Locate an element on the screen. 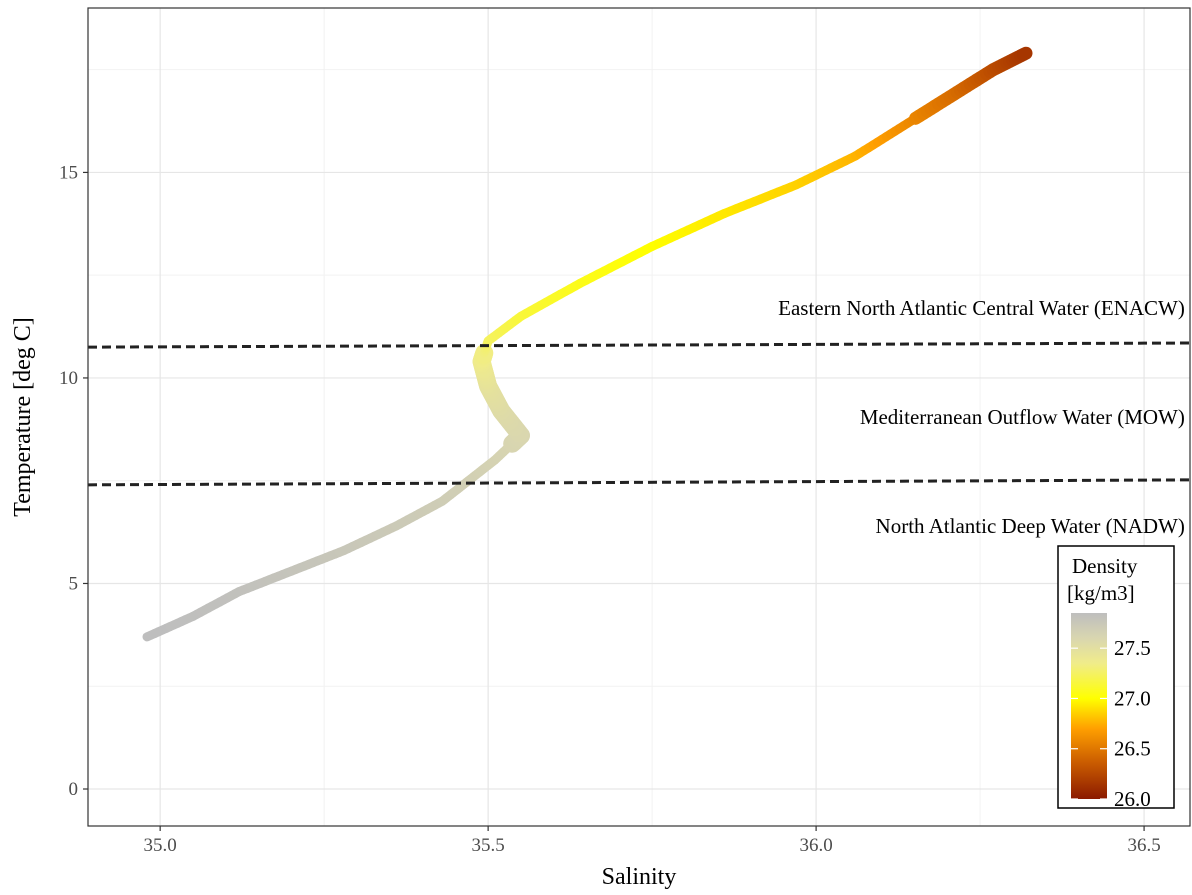  water-mass-label: North Atlantic Deep Water (NADW) is located at coordinates (1030, 526).